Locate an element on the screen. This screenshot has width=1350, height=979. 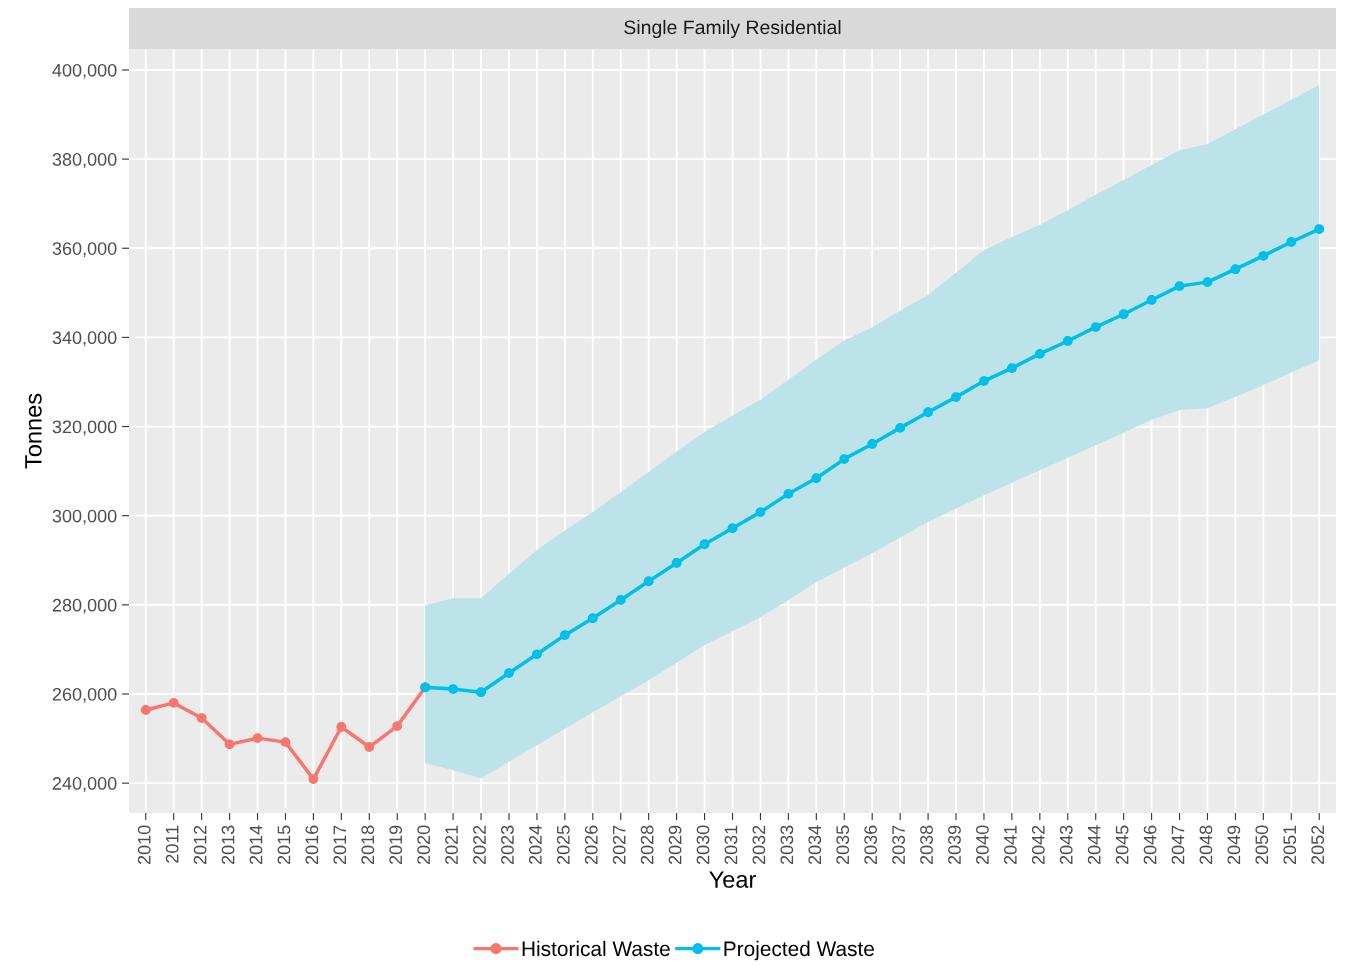
y-tick-label: 340,000 is located at coordinates (84, 339).